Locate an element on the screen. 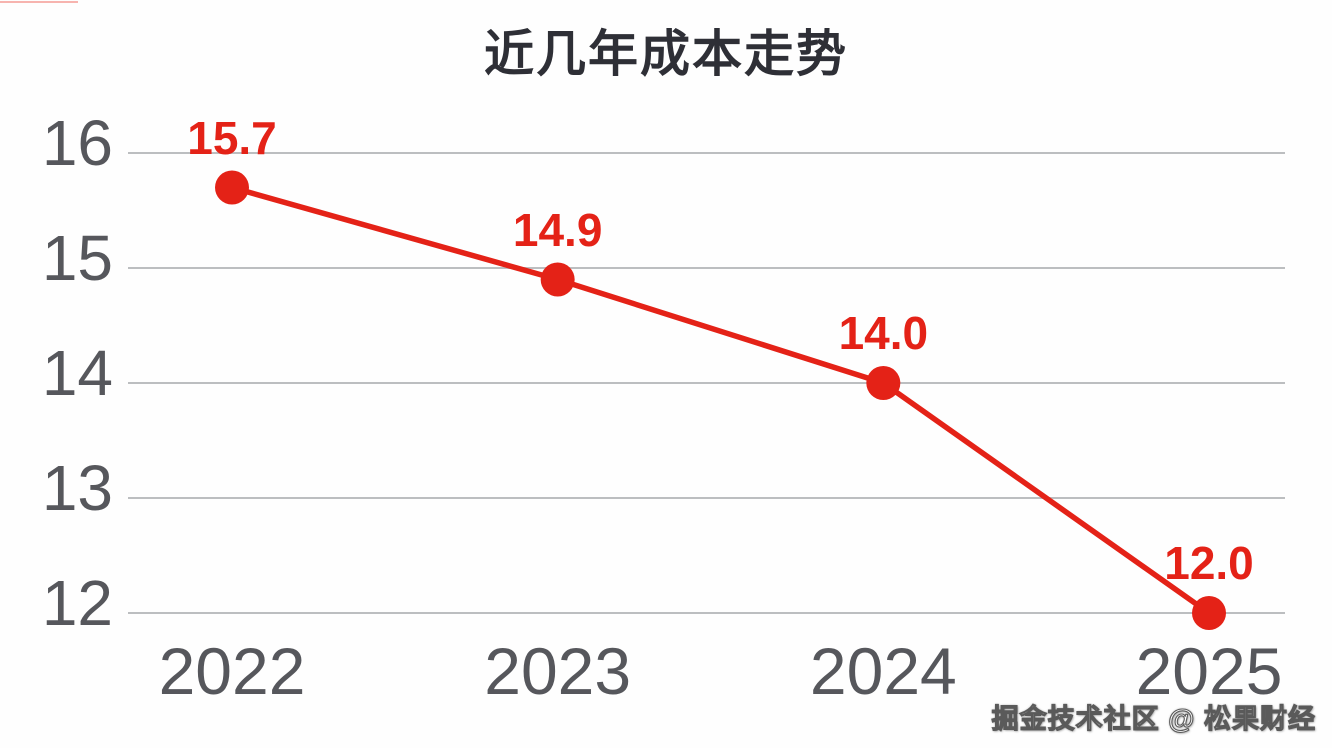 The width and height of the screenshot is (1332, 748). chart-title: 近几年成本走势 is located at coordinates (666, 54).